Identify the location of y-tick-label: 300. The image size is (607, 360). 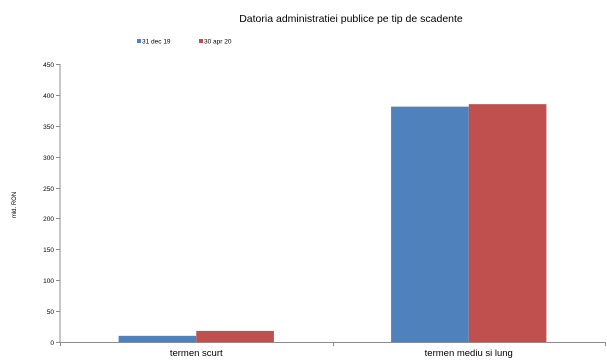
(48, 158).